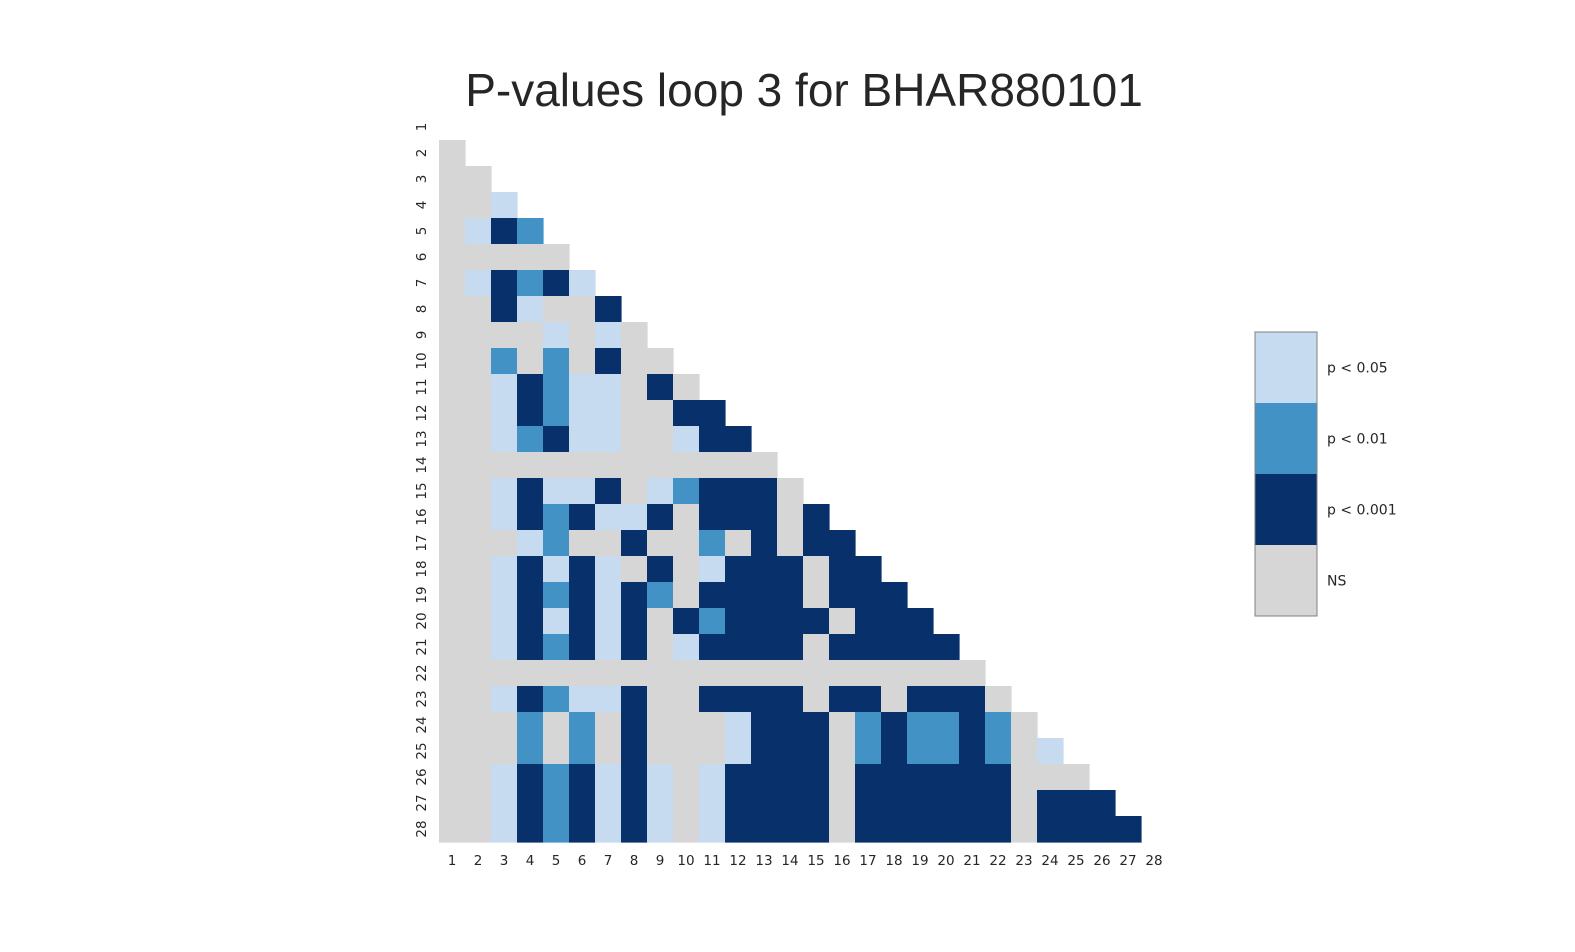 The image size is (1575, 952). Describe the element at coordinates (478, 595) in the screenshot. I see `heatmap-cell-r19-c2` at that location.